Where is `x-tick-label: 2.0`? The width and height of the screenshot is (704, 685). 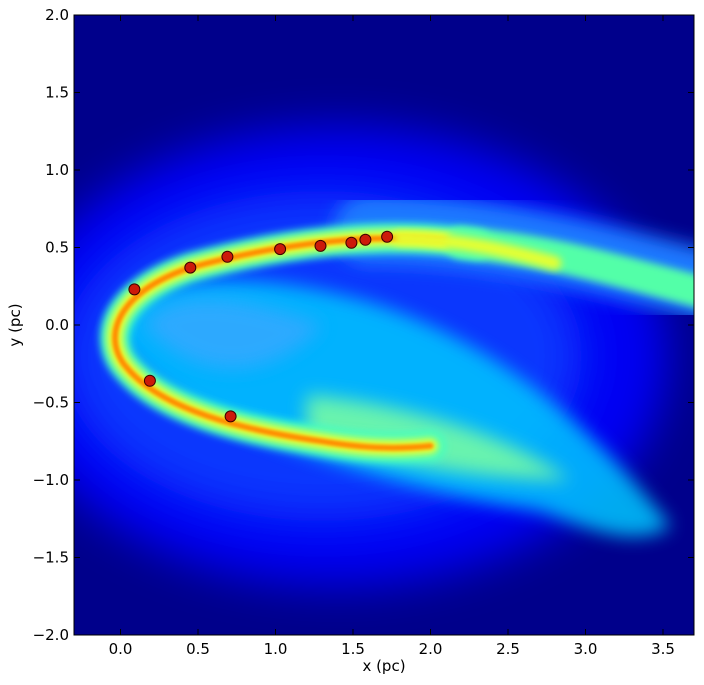 x-tick-label: 2.0 is located at coordinates (431, 649).